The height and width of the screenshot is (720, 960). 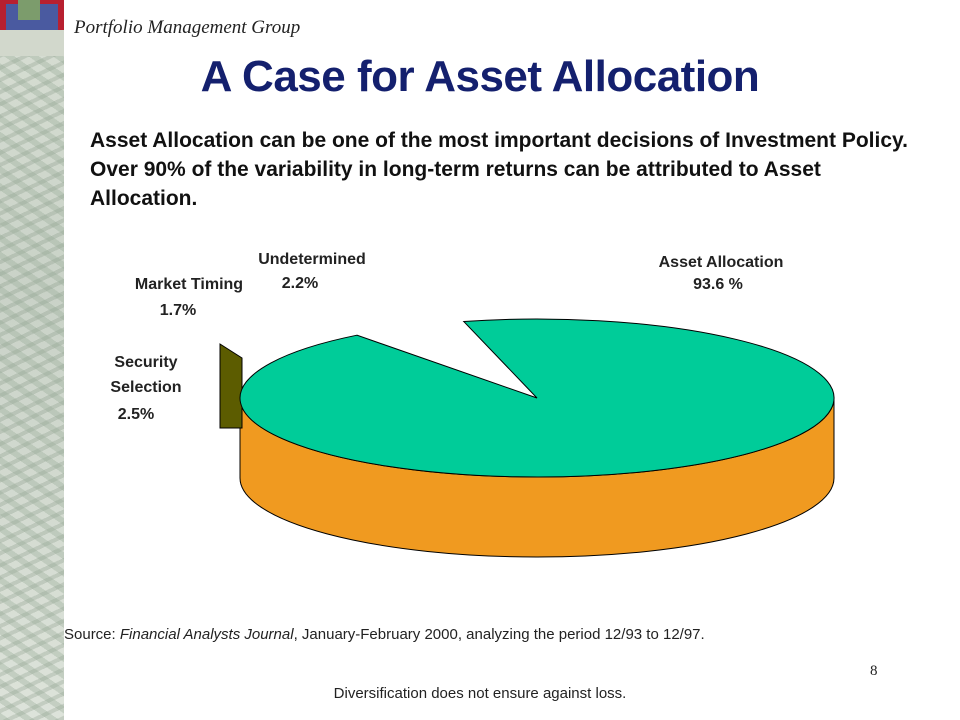 I want to click on label-market-timing-name: Market Timing, so click(x=189, y=284).